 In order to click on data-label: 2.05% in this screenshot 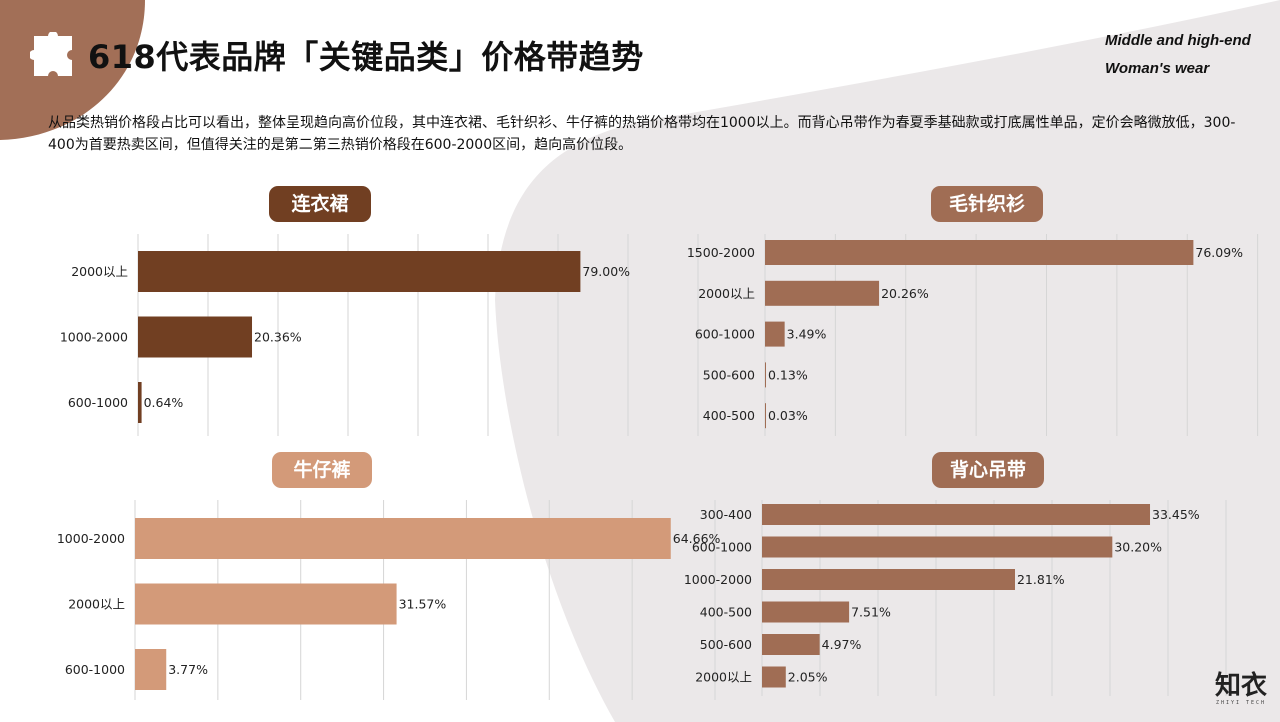, I will do `click(808, 677)`.